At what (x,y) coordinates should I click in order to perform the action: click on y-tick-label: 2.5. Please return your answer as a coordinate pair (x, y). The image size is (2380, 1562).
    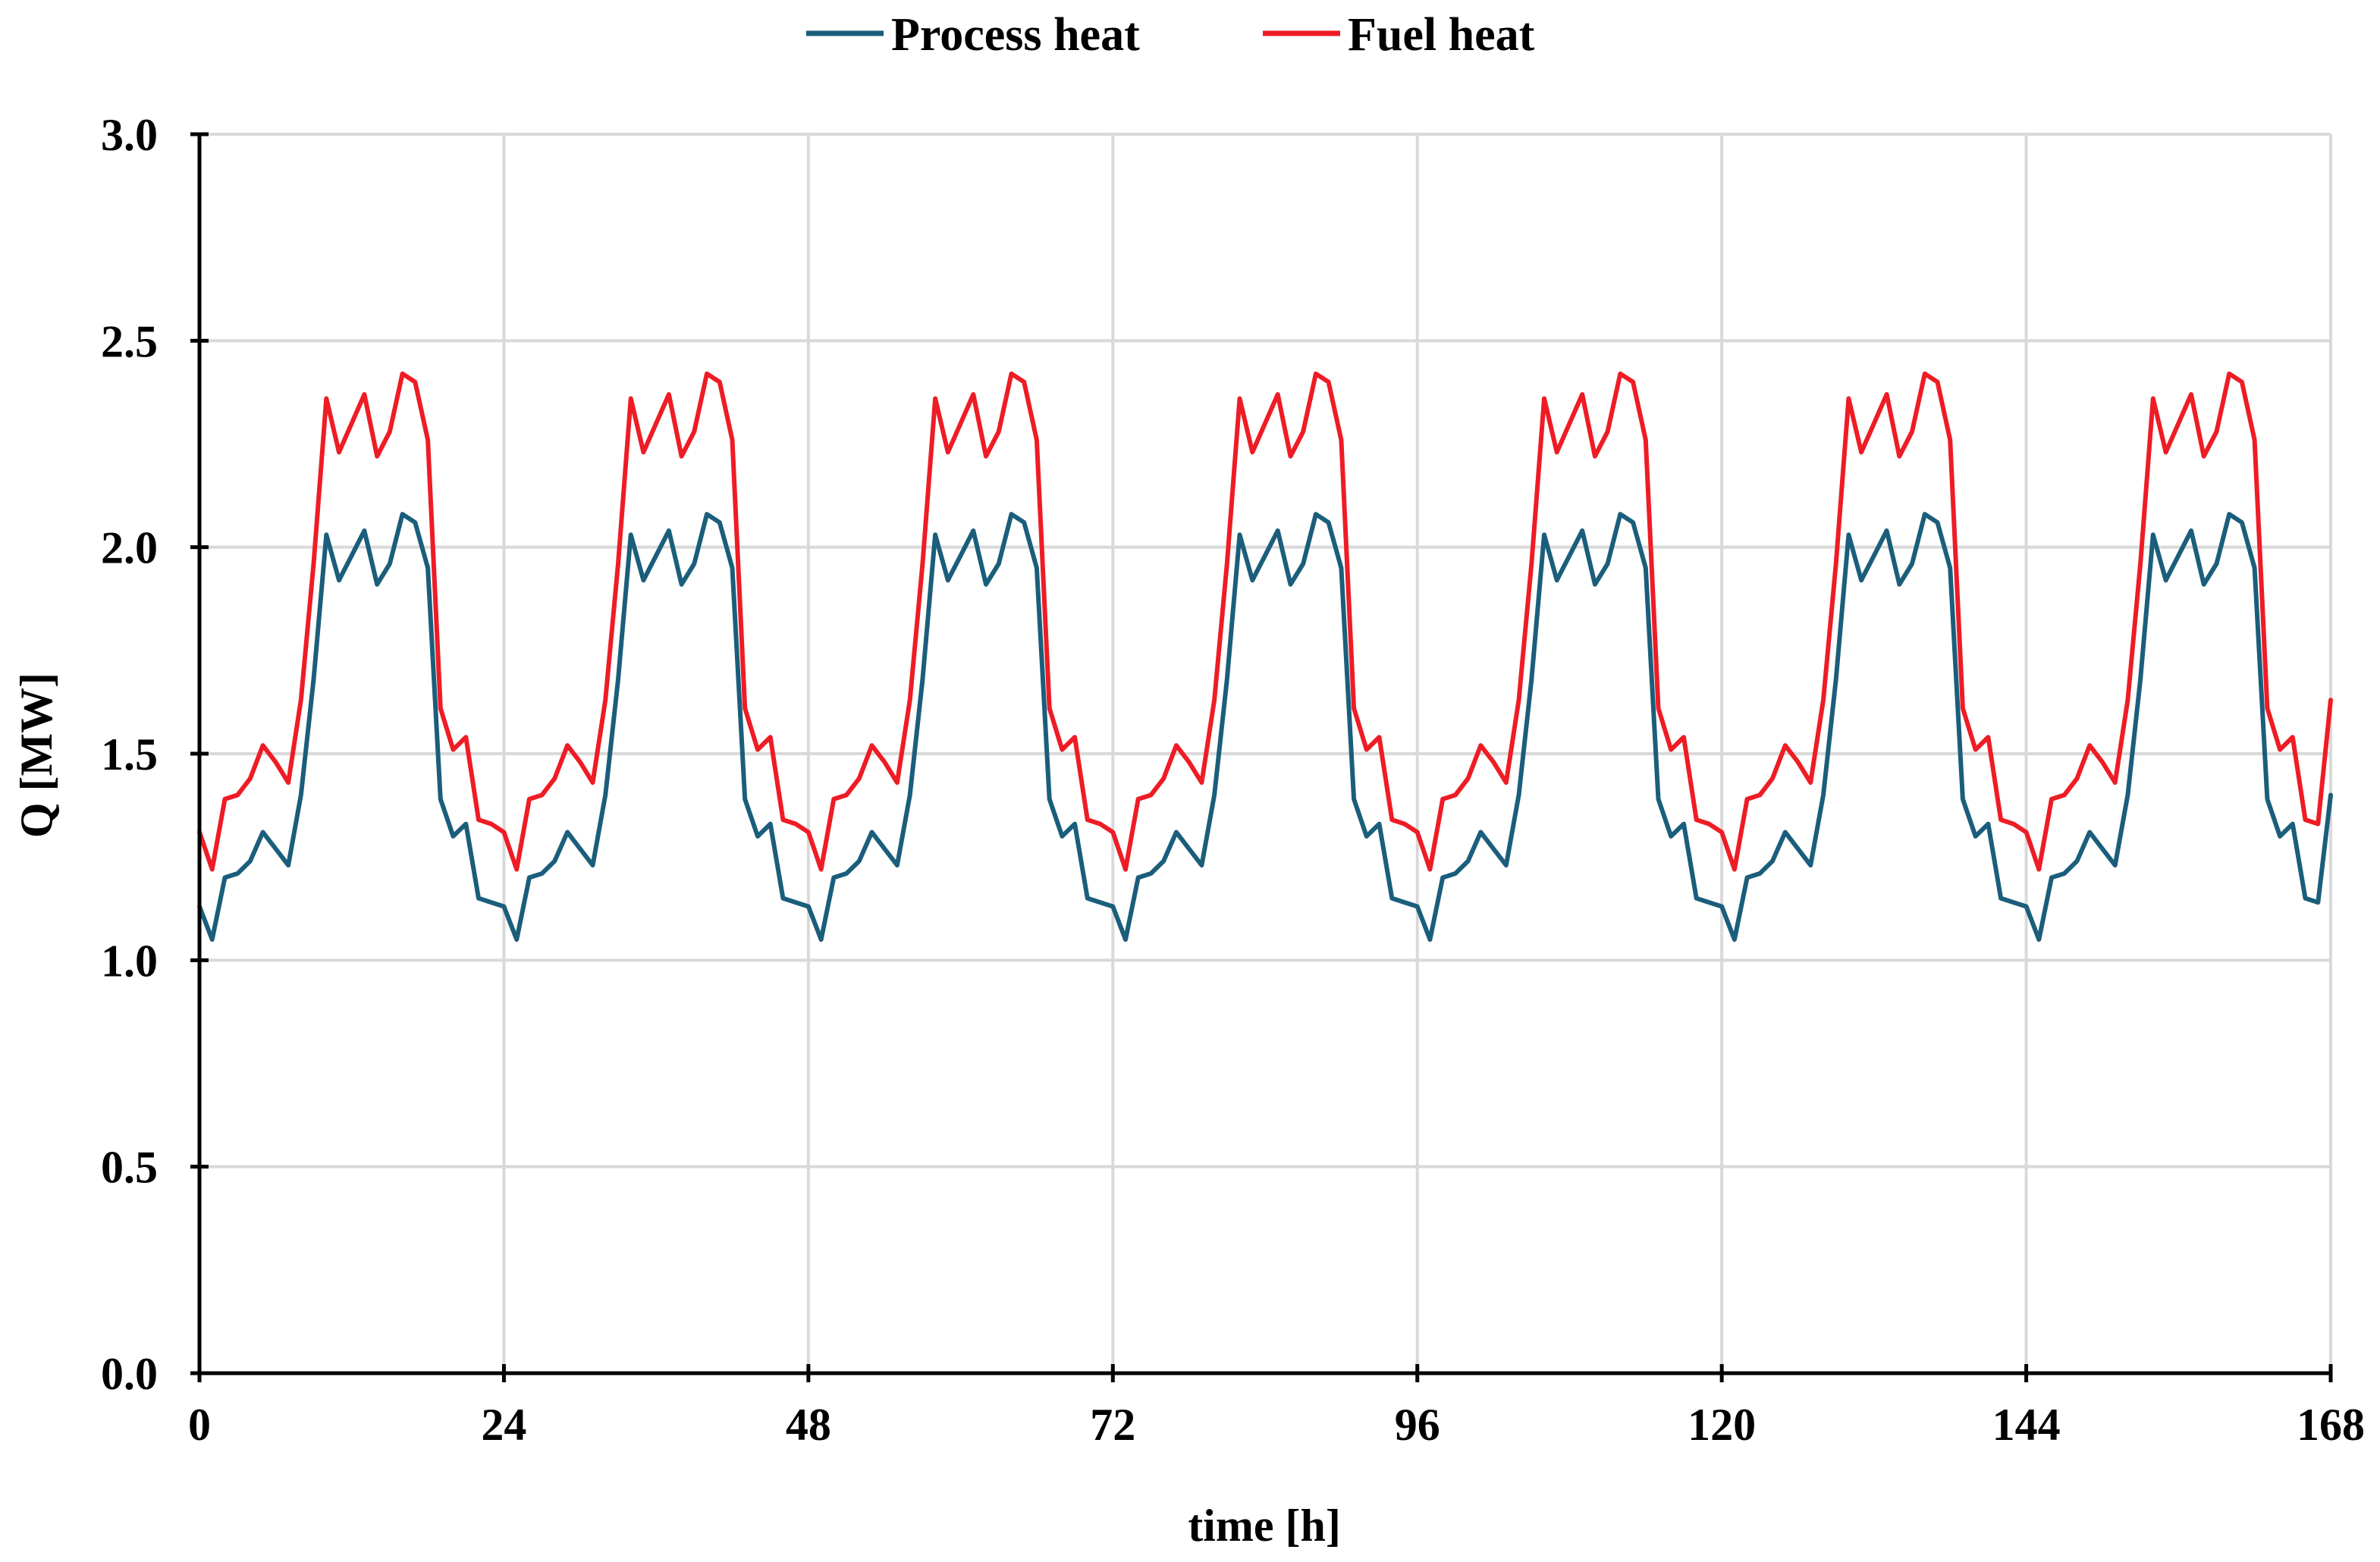
    Looking at the image, I should click on (129, 341).